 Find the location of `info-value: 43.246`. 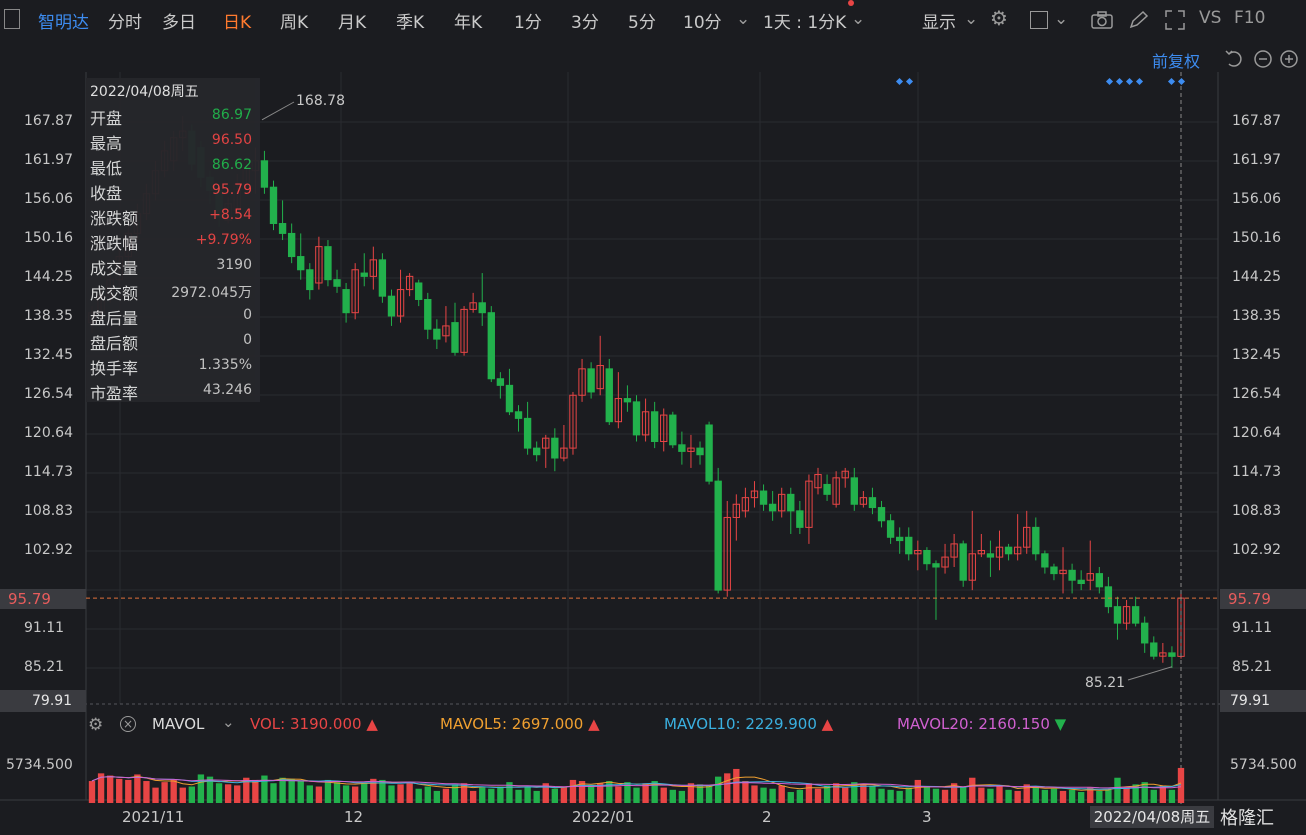

info-value: 43.246 is located at coordinates (227, 390).